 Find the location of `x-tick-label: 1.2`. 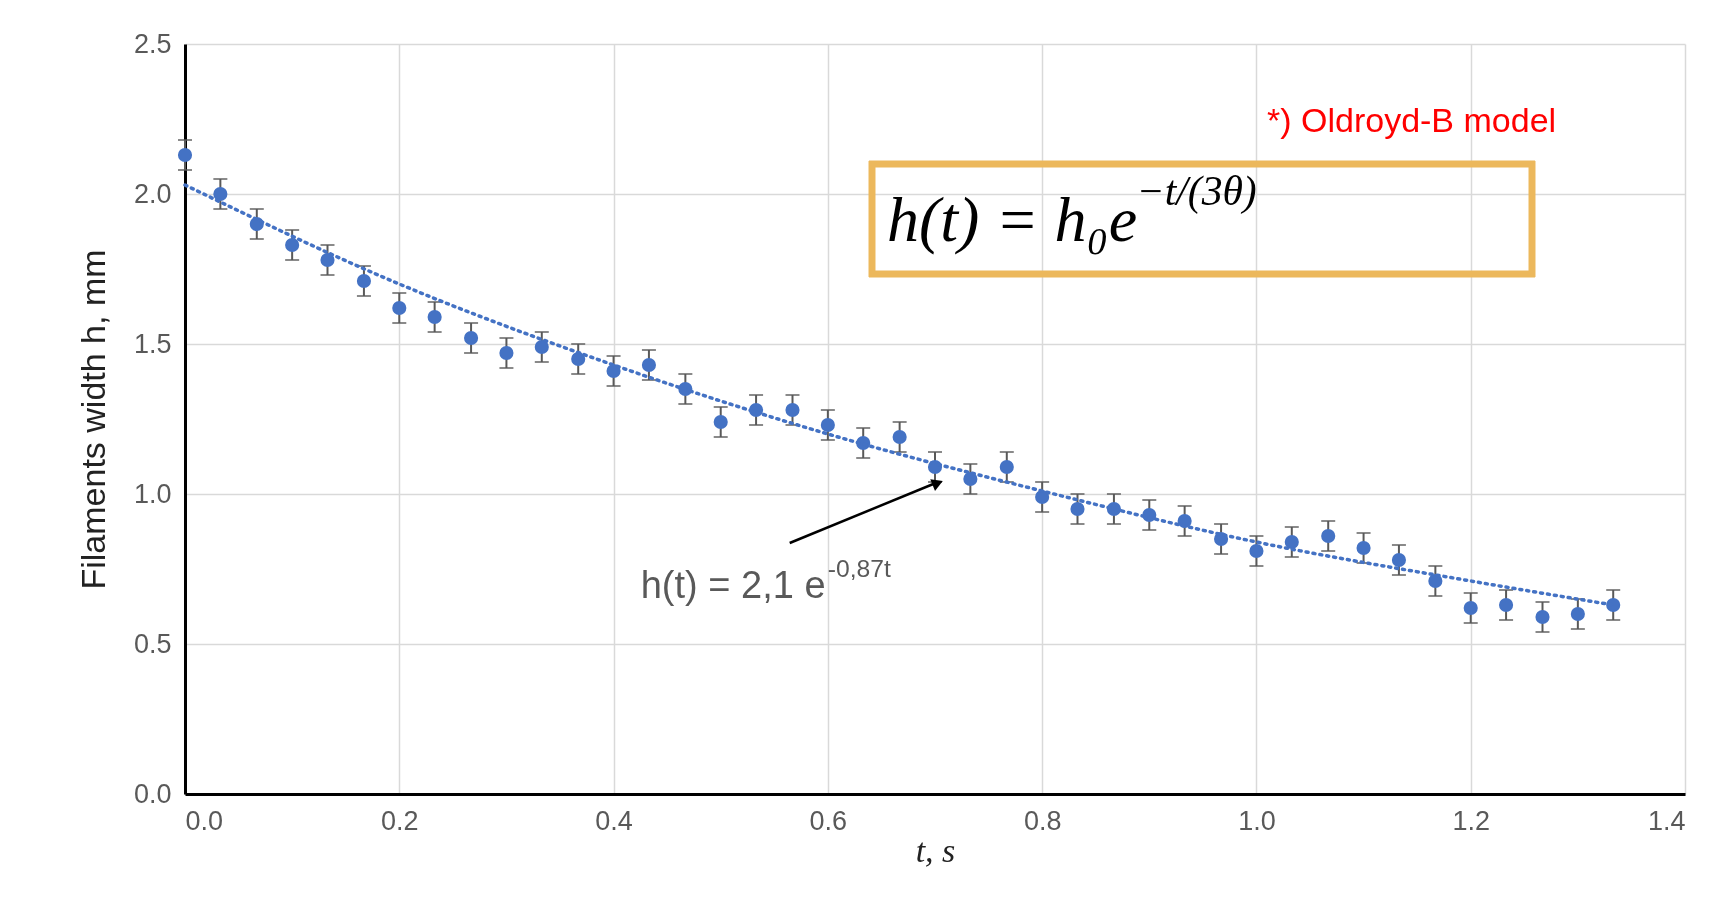

x-tick-label: 1.2 is located at coordinates (1471, 820).